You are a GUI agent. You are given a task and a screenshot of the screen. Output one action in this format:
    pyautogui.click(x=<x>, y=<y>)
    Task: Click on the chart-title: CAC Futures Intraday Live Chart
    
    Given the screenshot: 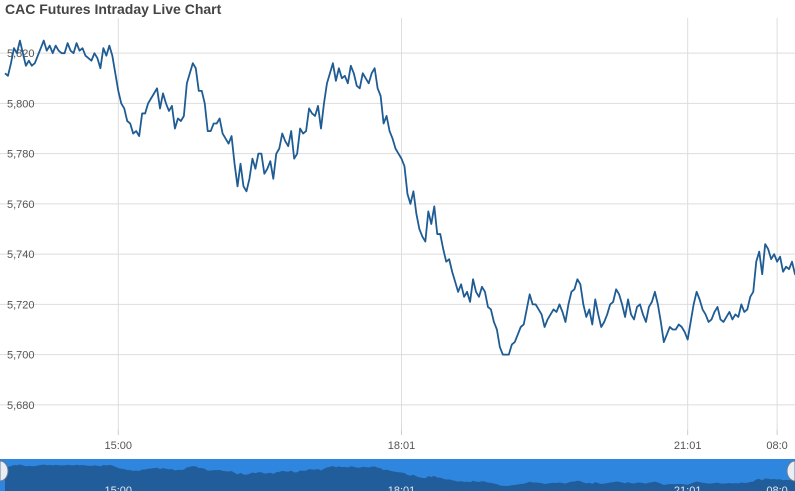 What is the action you would take?
    pyautogui.click(x=113, y=9)
    